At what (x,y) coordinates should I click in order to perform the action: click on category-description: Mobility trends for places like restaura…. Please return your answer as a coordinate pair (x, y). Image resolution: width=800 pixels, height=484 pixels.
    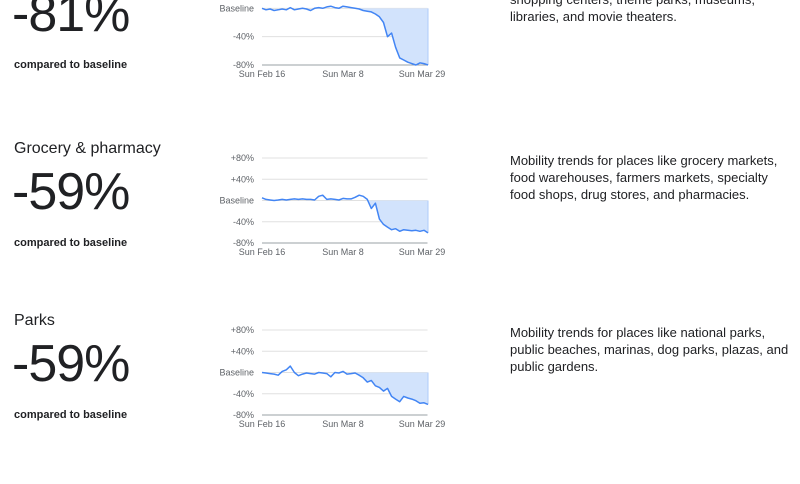
    Looking at the image, I should click on (632, 12).